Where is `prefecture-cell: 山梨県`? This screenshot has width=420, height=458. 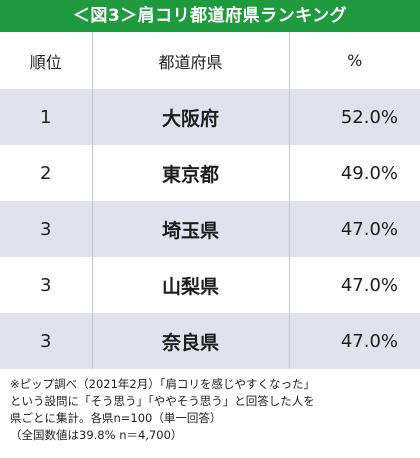
prefecture-cell: 山梨県 is located at coordinates (191, 285).